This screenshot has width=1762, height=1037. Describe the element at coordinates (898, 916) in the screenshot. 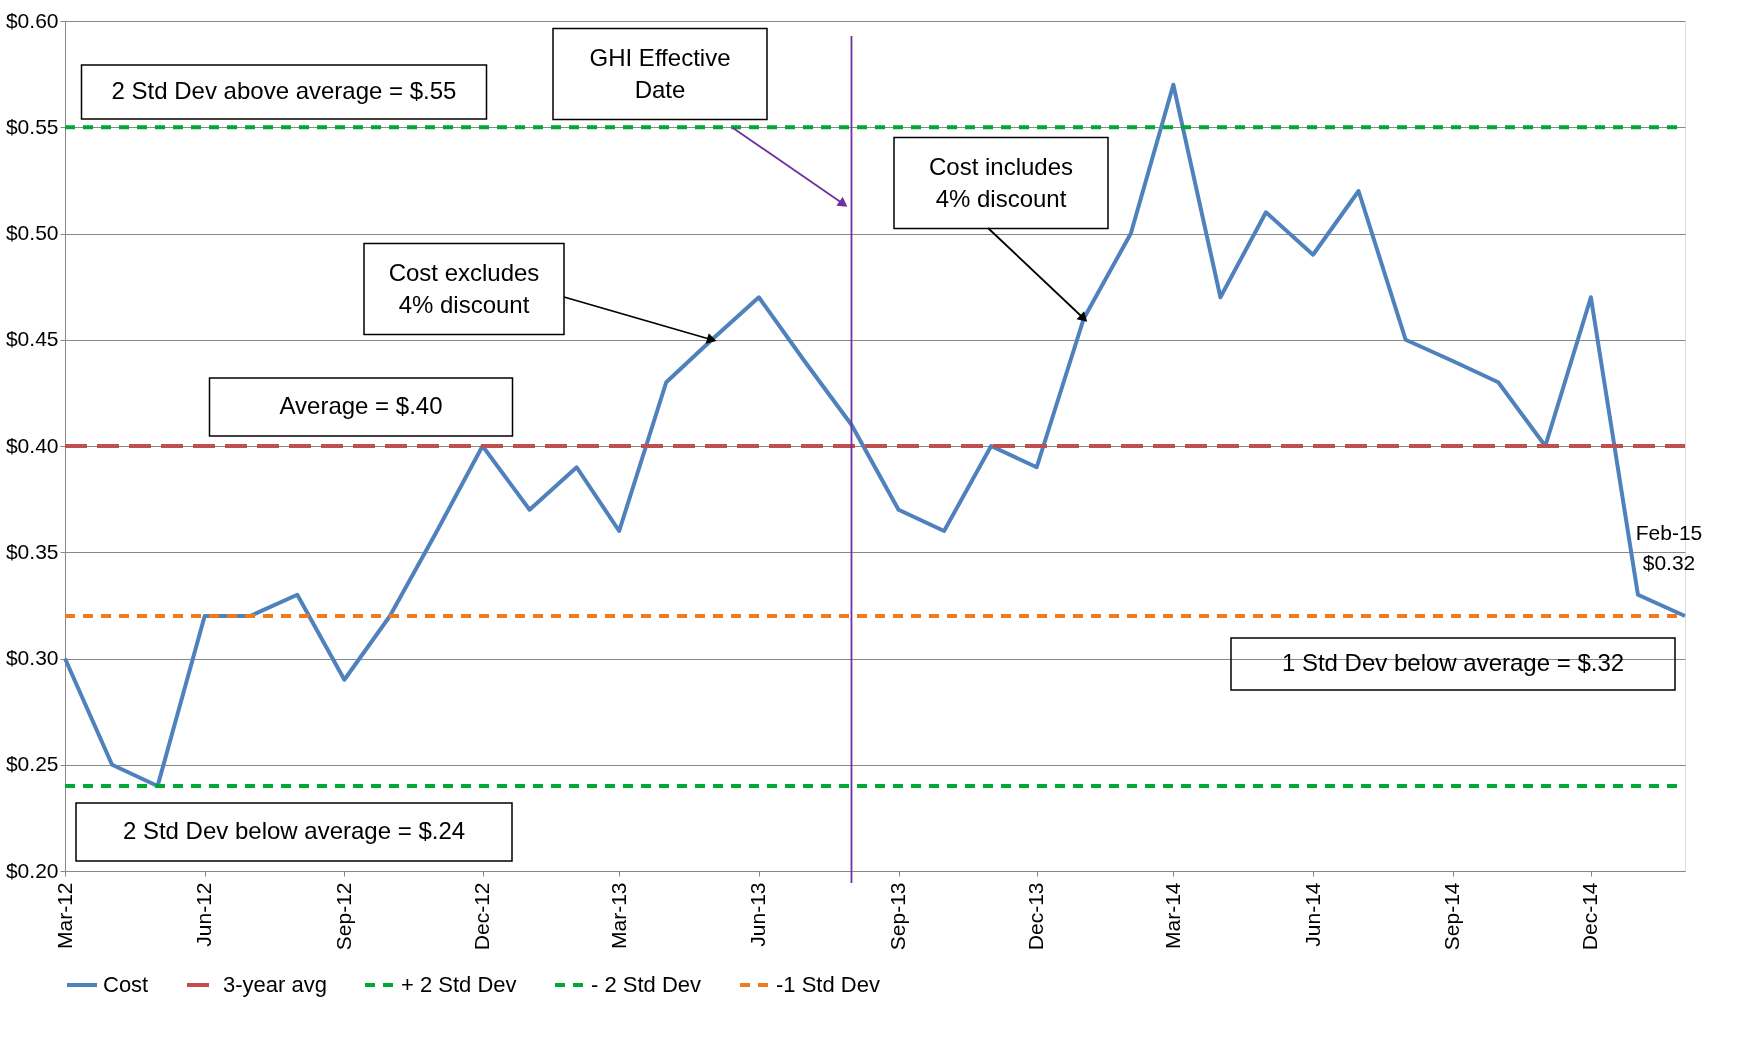

I see `x-tick-label: Sep-13` at that location.